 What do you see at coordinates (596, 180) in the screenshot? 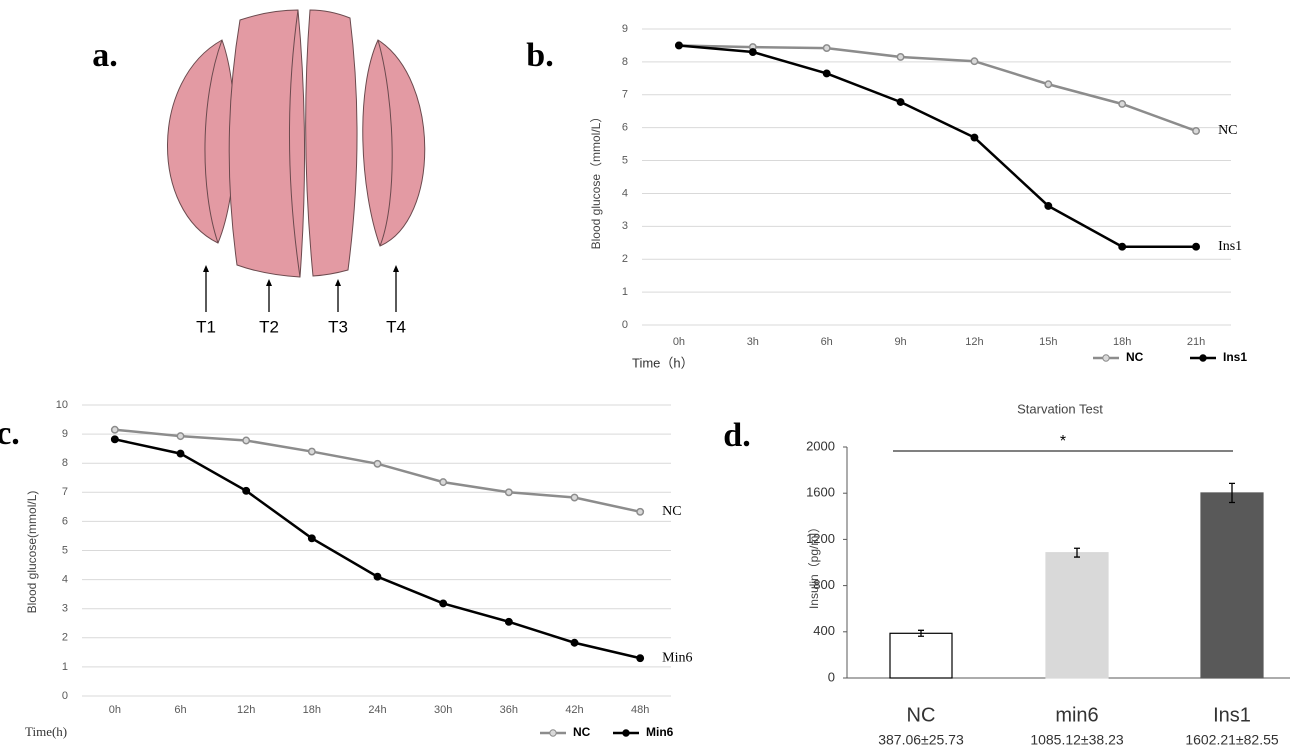
I see `y-axis-label: Blood glucose（mmol/L）` at bounding box center [596, 180].